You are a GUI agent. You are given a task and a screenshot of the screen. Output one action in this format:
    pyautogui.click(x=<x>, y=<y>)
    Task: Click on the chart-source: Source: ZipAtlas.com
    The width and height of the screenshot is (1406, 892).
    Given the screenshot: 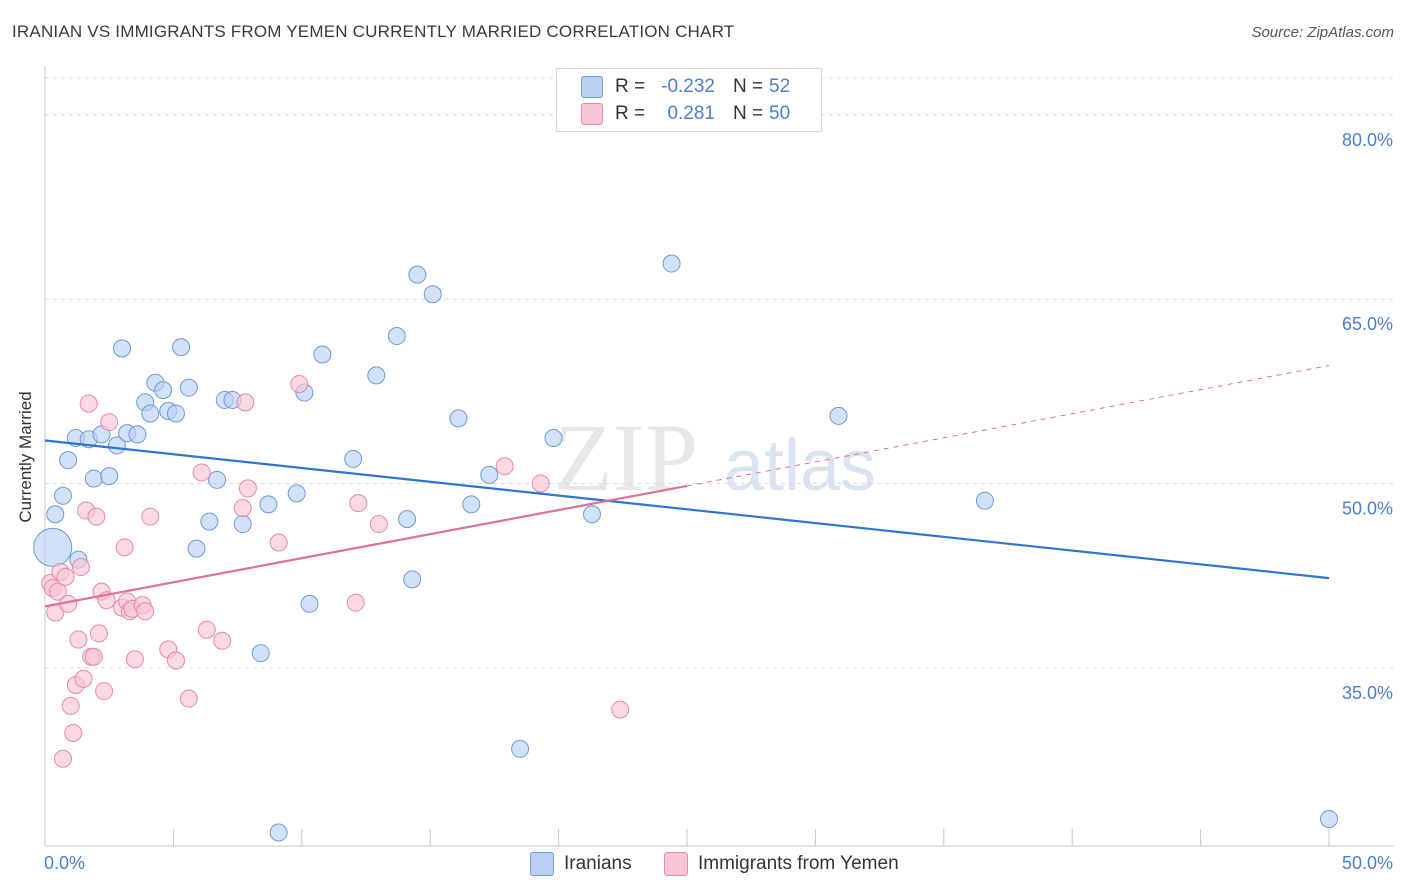 What is the action you would take?
    pyautogui.click(x=1322, y=32)
    